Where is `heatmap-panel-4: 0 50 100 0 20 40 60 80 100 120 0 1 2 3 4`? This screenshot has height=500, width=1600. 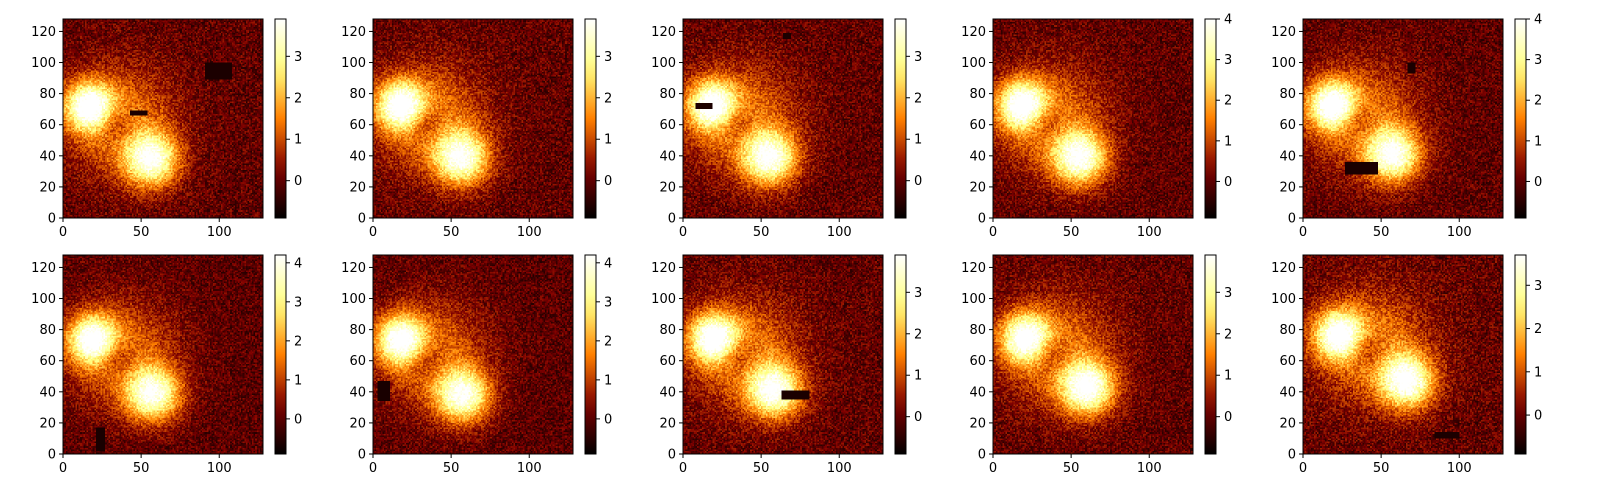
heatmap-panel-4: 0 50 100 0 20 40 60 80 100 120 0 1 2 3 4 is located at coordinates (1096, 127).